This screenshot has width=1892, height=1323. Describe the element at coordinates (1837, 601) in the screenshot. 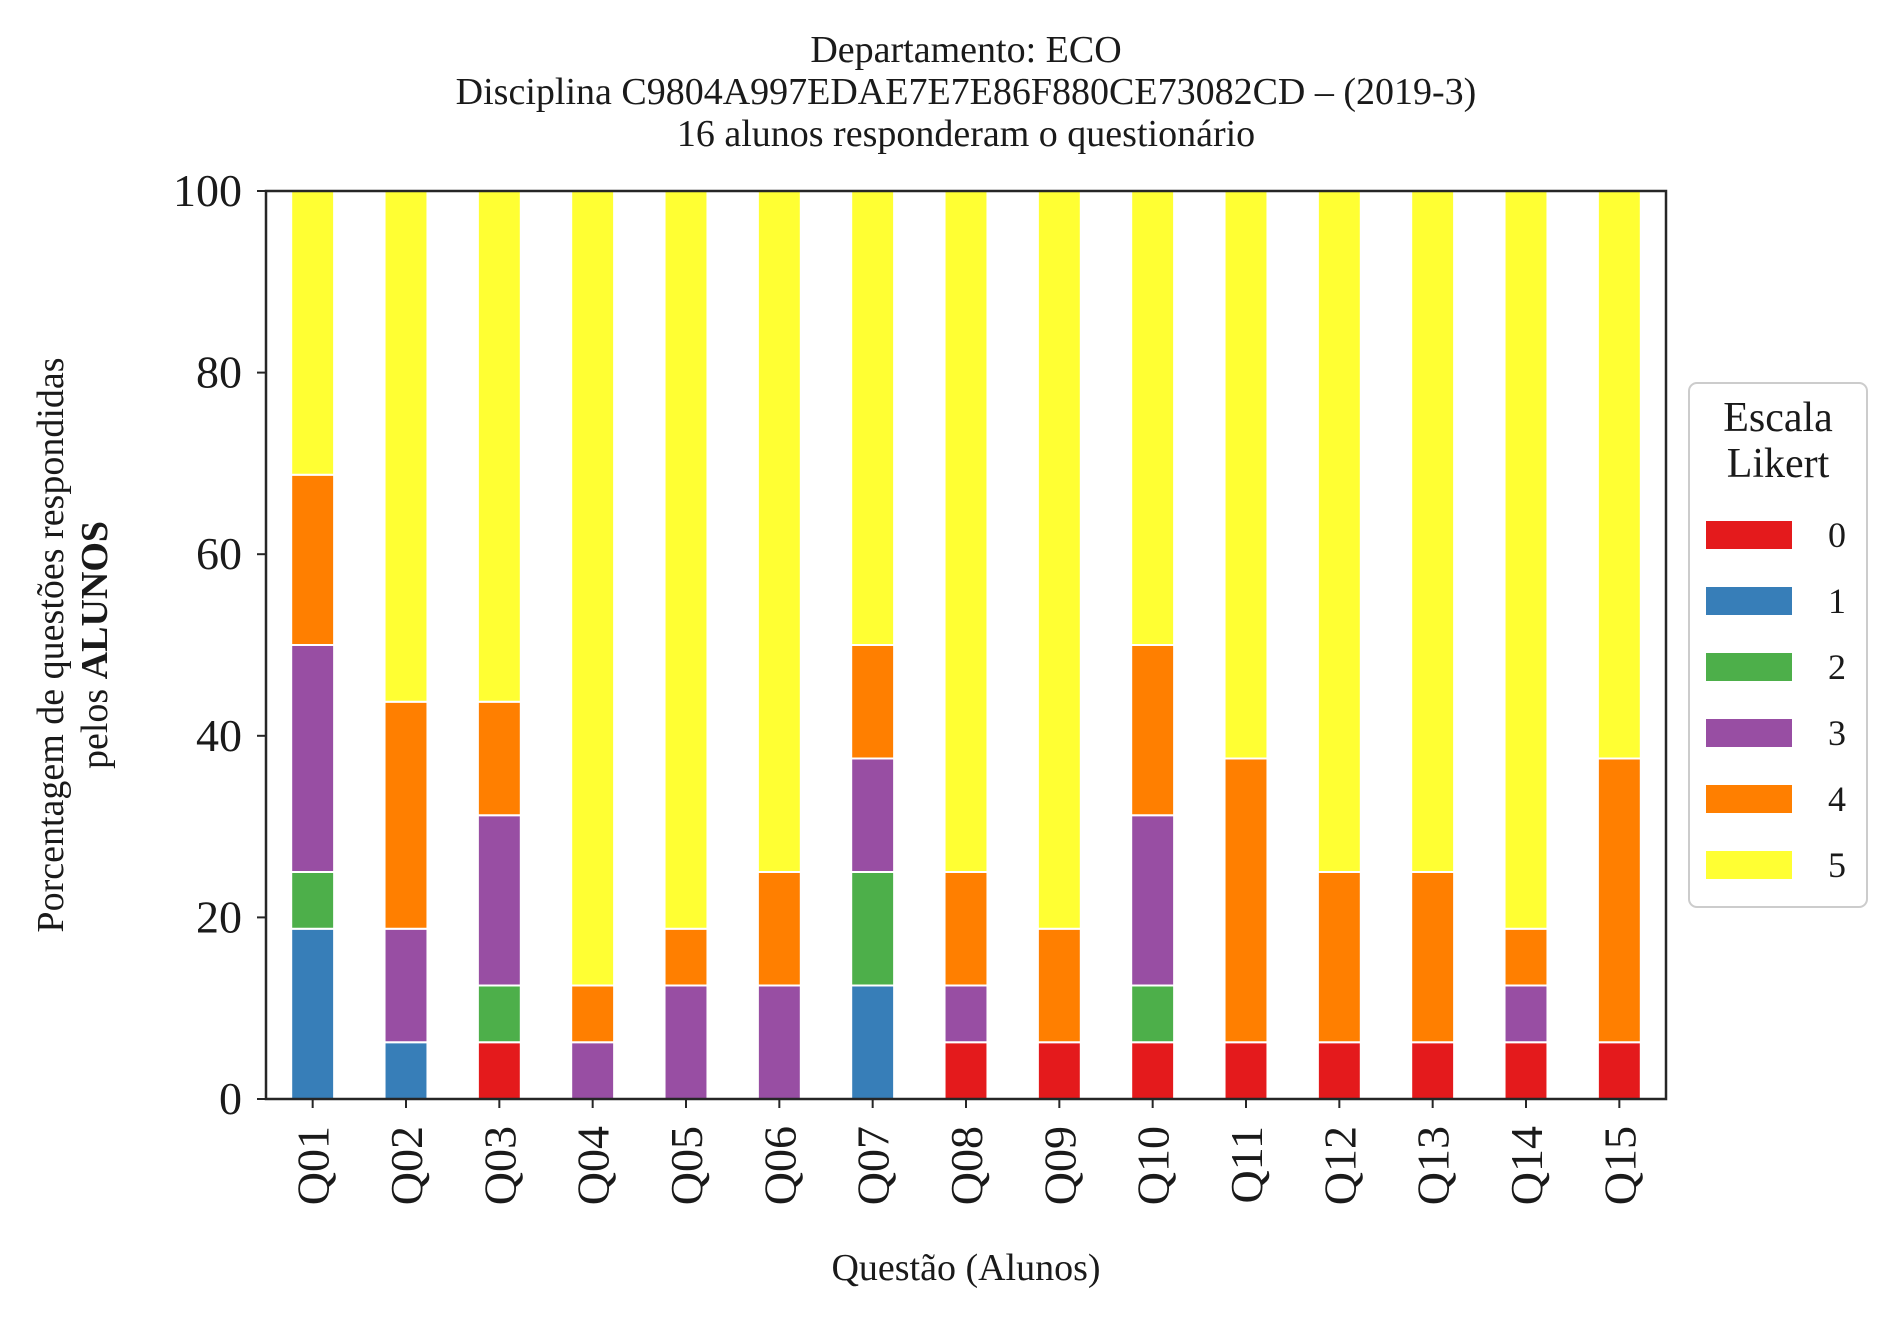

I see `legend-label-1: 1` at that location.